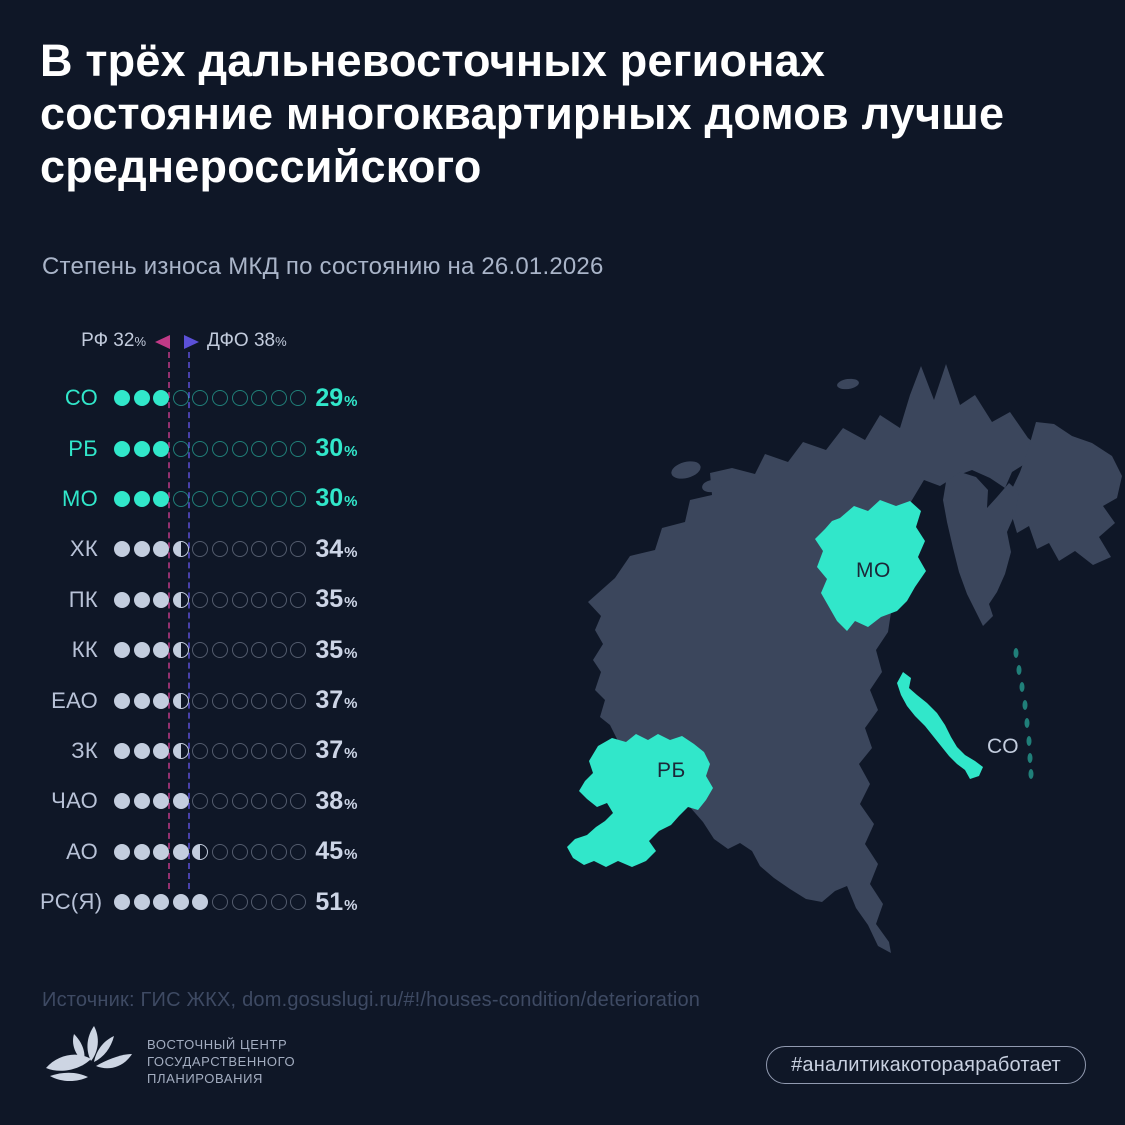 Image resolution: width=1125 pixels, height=1125 pixels. Describe the element at coordinates (82, 851) in the screenshot. I see `region-label: АО` at that location.